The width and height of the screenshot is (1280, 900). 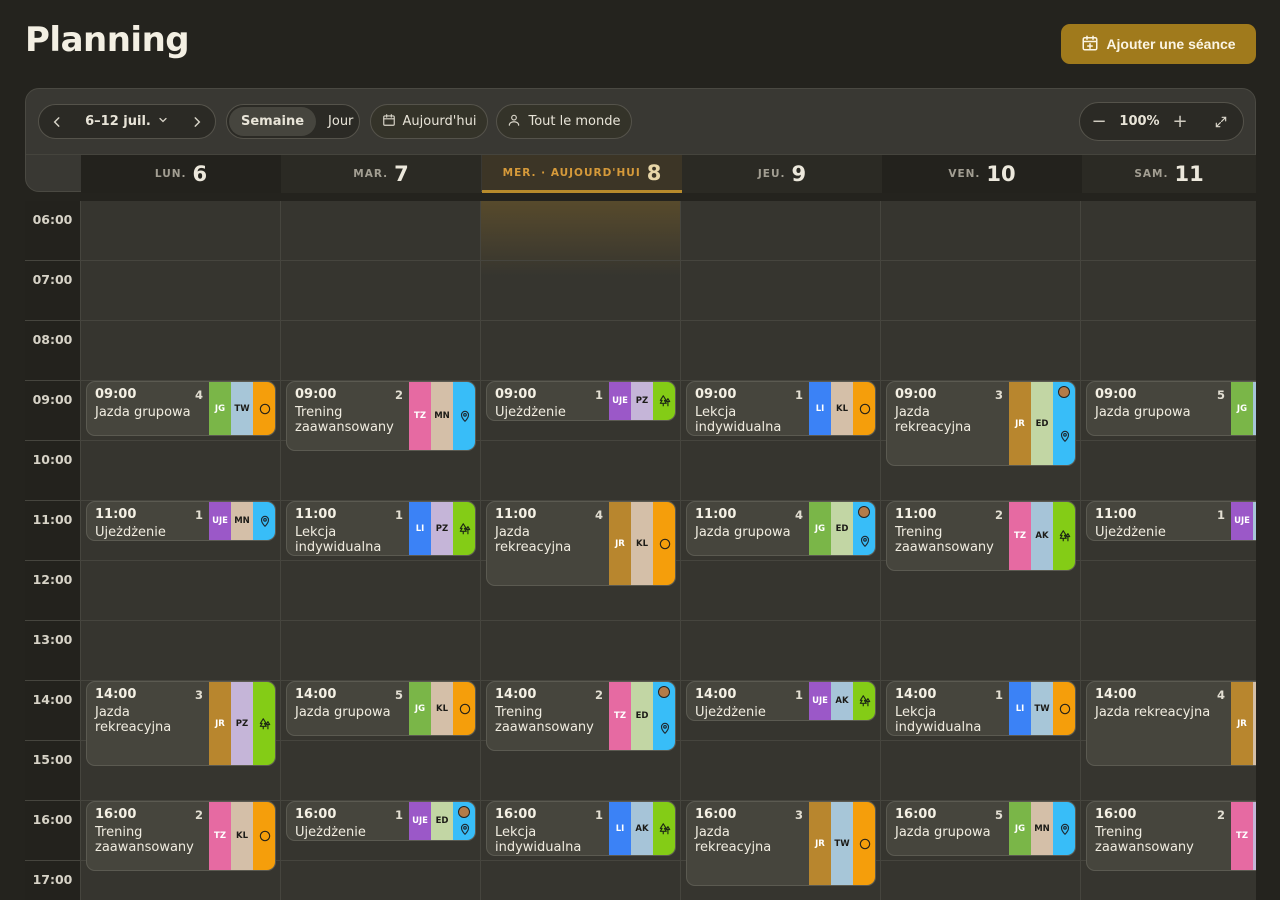 What do you see at coordinates (799, 815) in the screenshot?
I see `participant-count: 3` at bounding box center [799, 815].